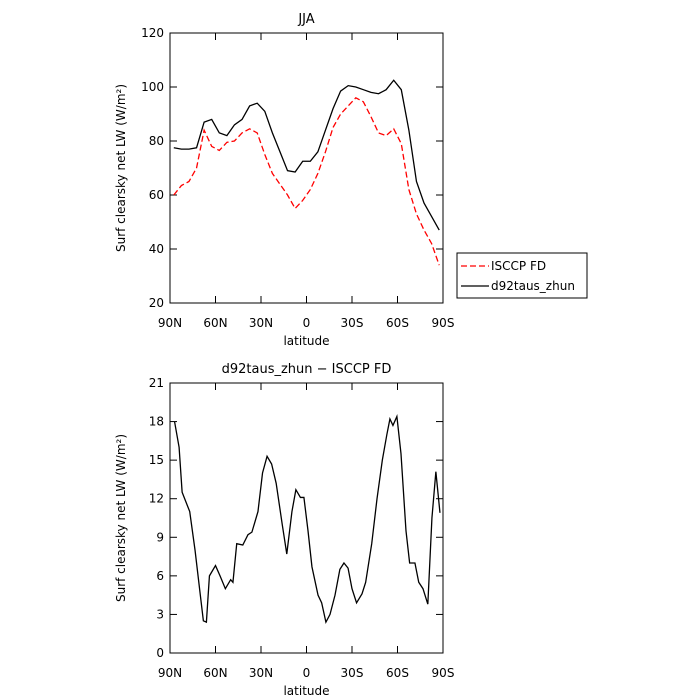 This screenshot has height=700, width=700. Describe the element at coordinates (160, 614) in the screenshot. I see `y-tick-label: 3` at that location.